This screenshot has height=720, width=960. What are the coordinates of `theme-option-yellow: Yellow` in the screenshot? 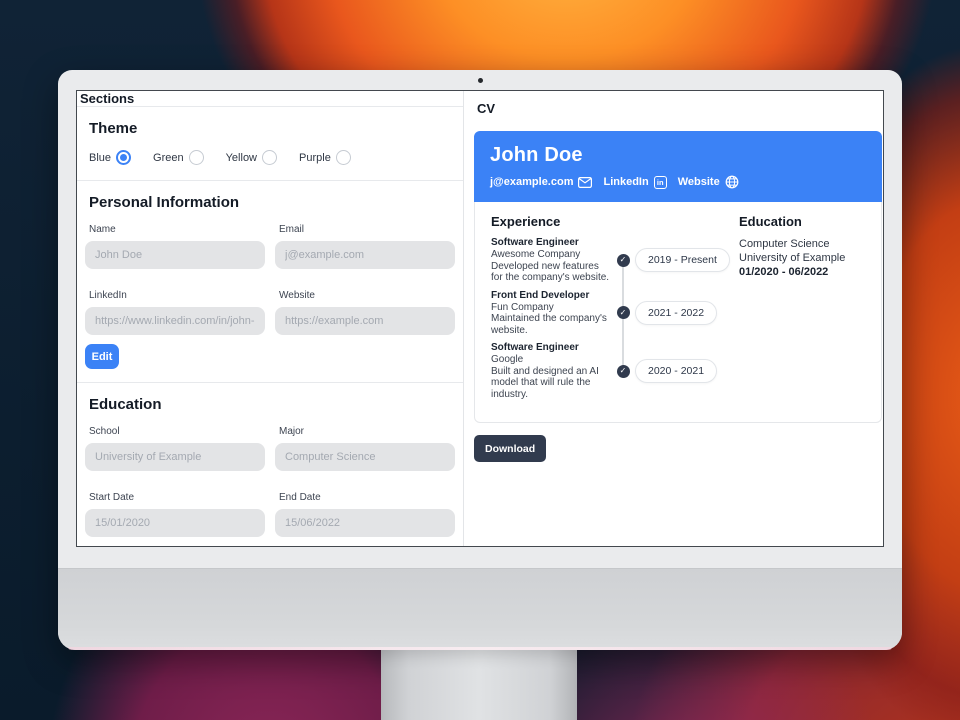 It's located at (251, 157).